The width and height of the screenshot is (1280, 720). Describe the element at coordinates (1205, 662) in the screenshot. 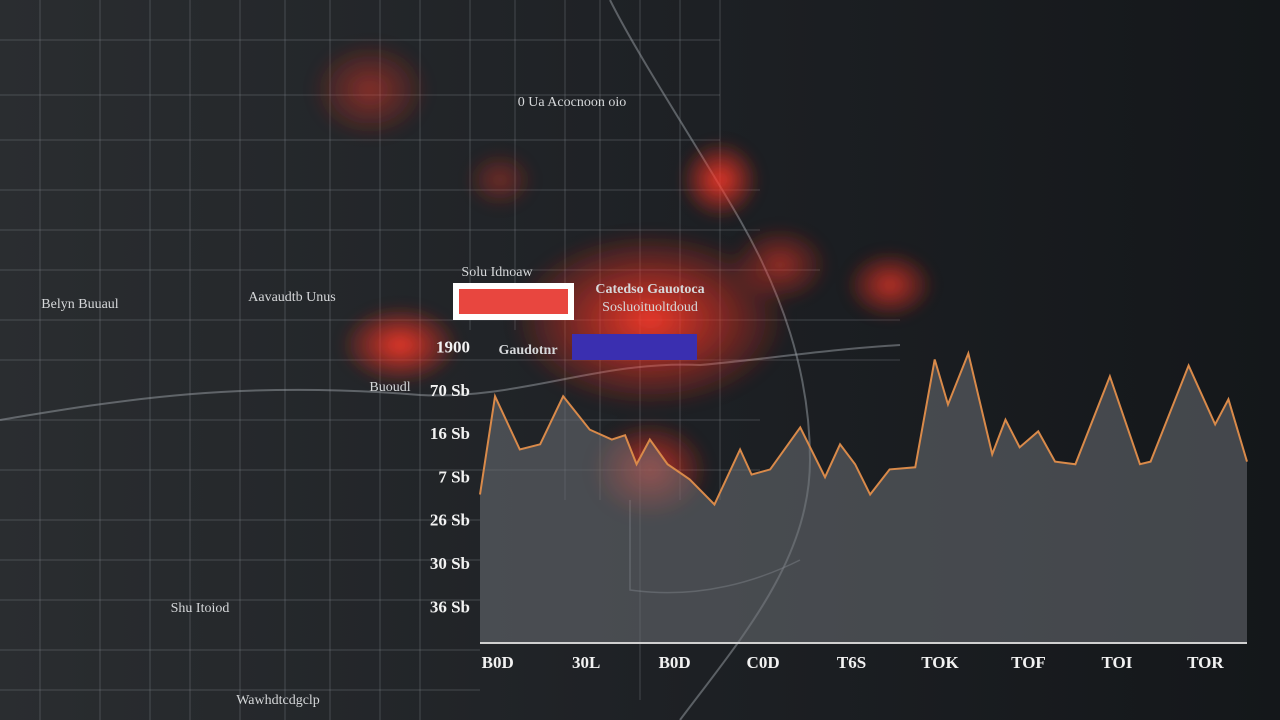

I see `x-tick-label: TOR` at that location.